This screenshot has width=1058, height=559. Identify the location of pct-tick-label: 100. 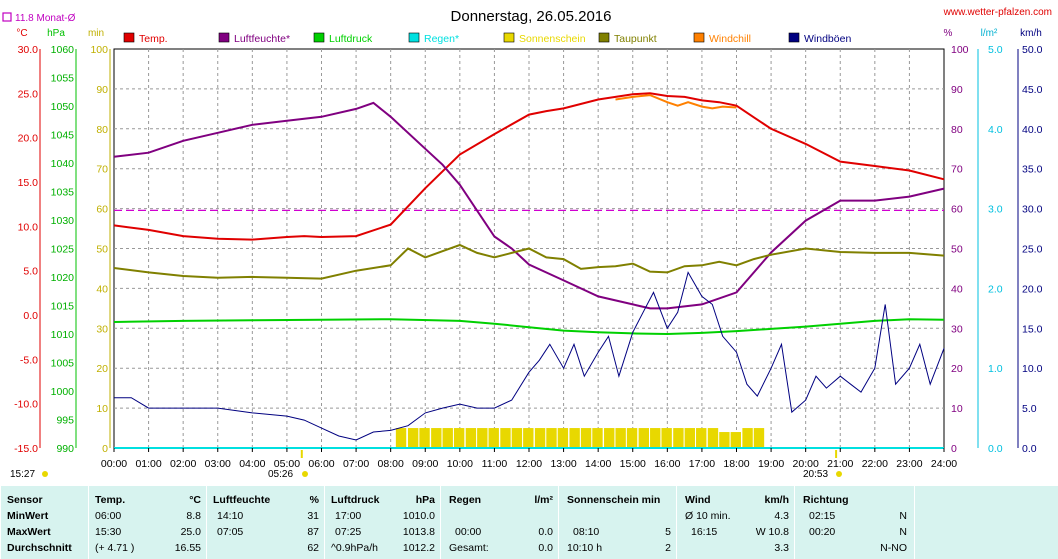
(960, 50).